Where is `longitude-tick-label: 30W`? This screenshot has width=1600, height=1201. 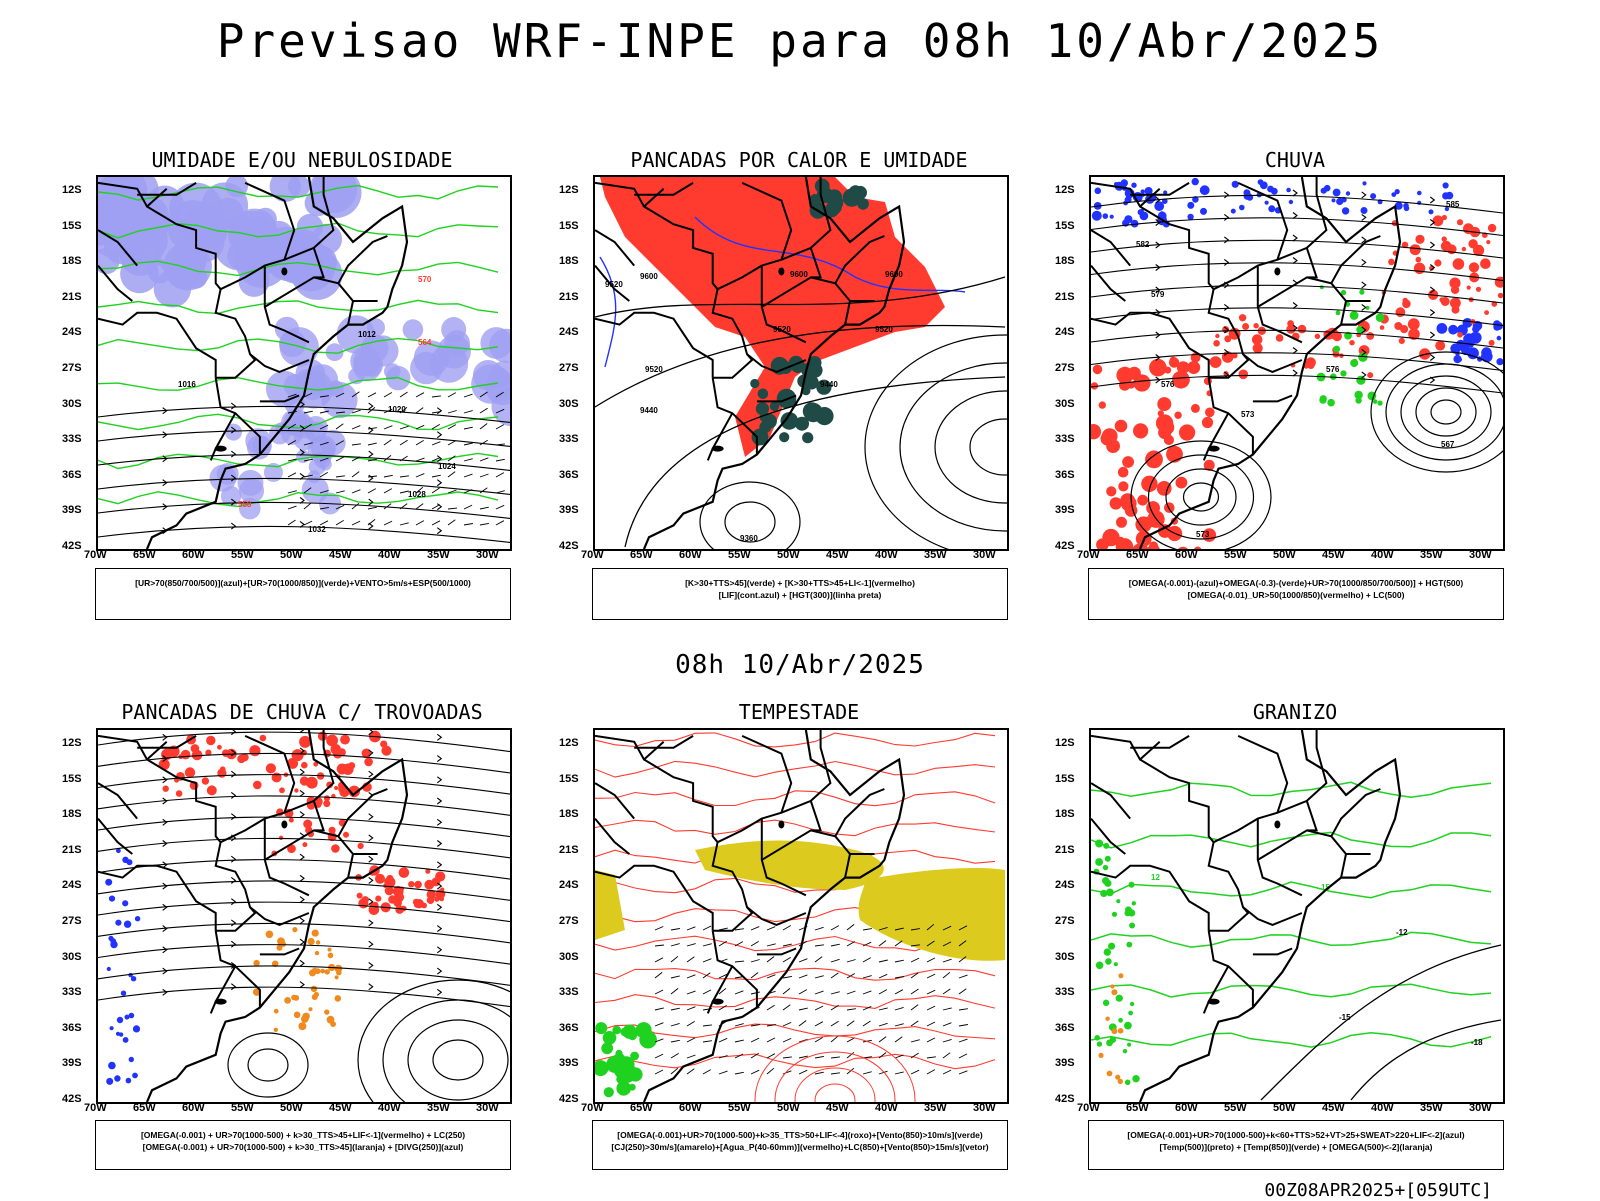
longitude-tick-label: 30W is located at coordinates (1480, 555).